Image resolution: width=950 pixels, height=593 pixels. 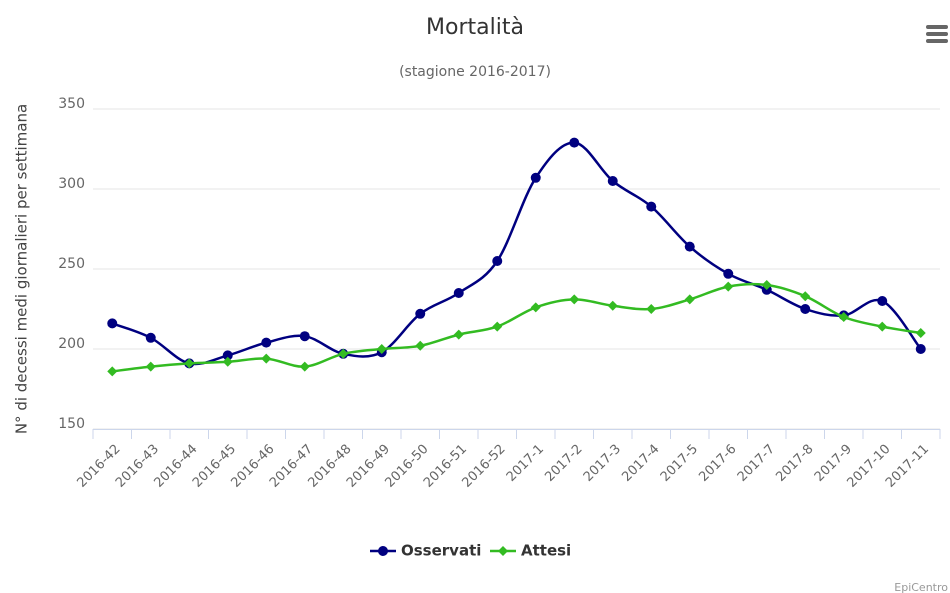 I want to click on x-tick-label: 2017-5, so click(x=679, y=463).